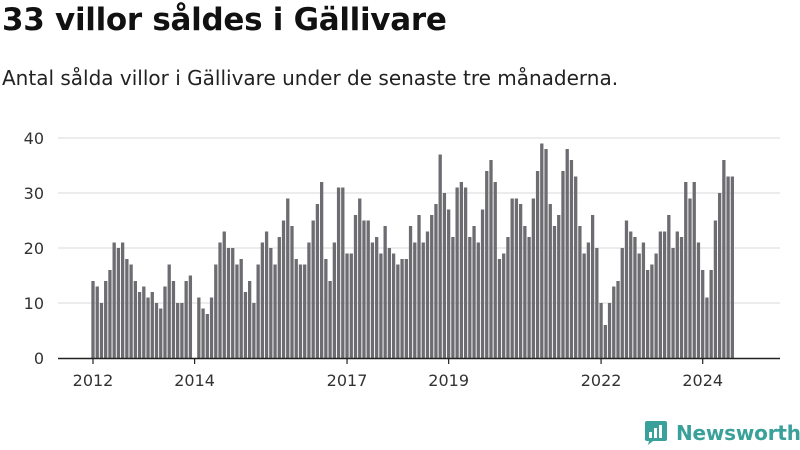 The height and width of the screenshot is (450, 800). I want to click on brand-logo: Newsworthy, so click(722, 433).